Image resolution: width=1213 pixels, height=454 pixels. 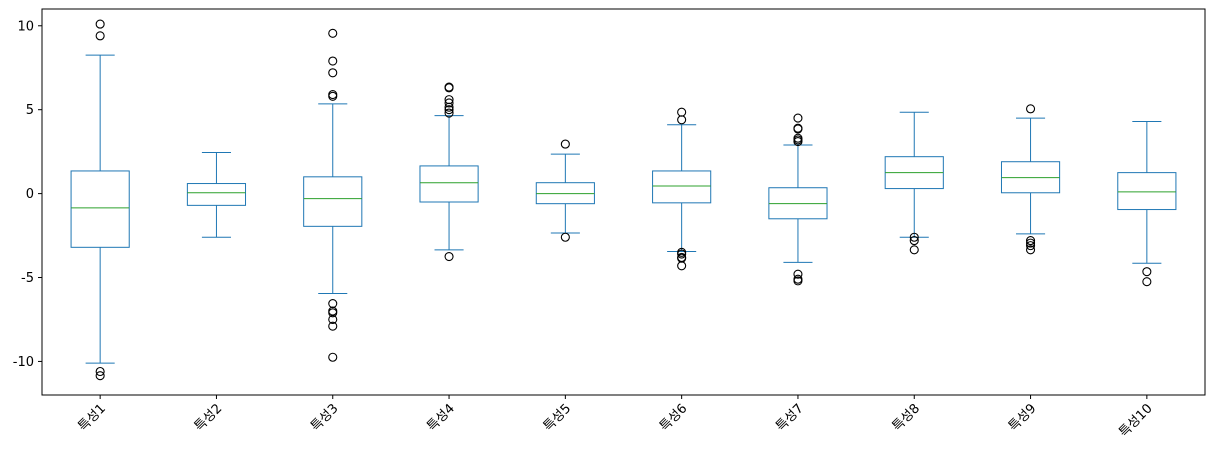 I want to click on x-tick-label: 특성1, so click(x=92, y=417).